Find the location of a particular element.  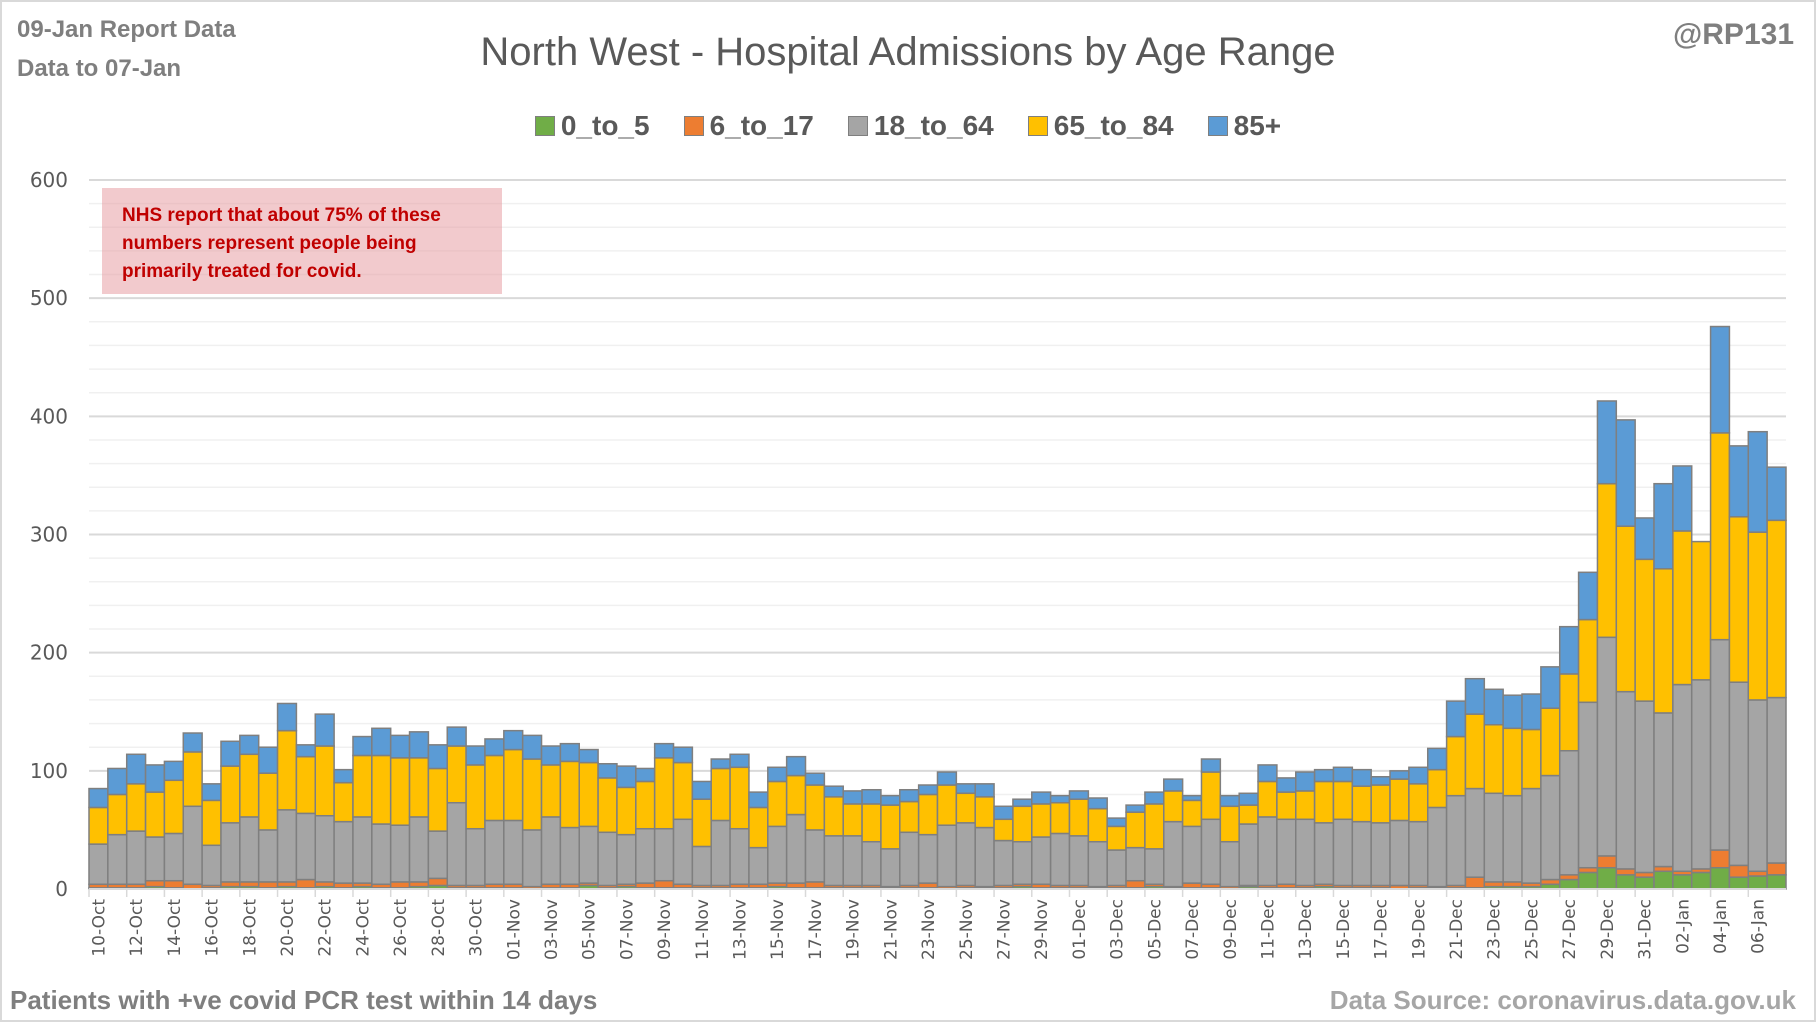

legend-swatch is located at coordinates (1037, 126).